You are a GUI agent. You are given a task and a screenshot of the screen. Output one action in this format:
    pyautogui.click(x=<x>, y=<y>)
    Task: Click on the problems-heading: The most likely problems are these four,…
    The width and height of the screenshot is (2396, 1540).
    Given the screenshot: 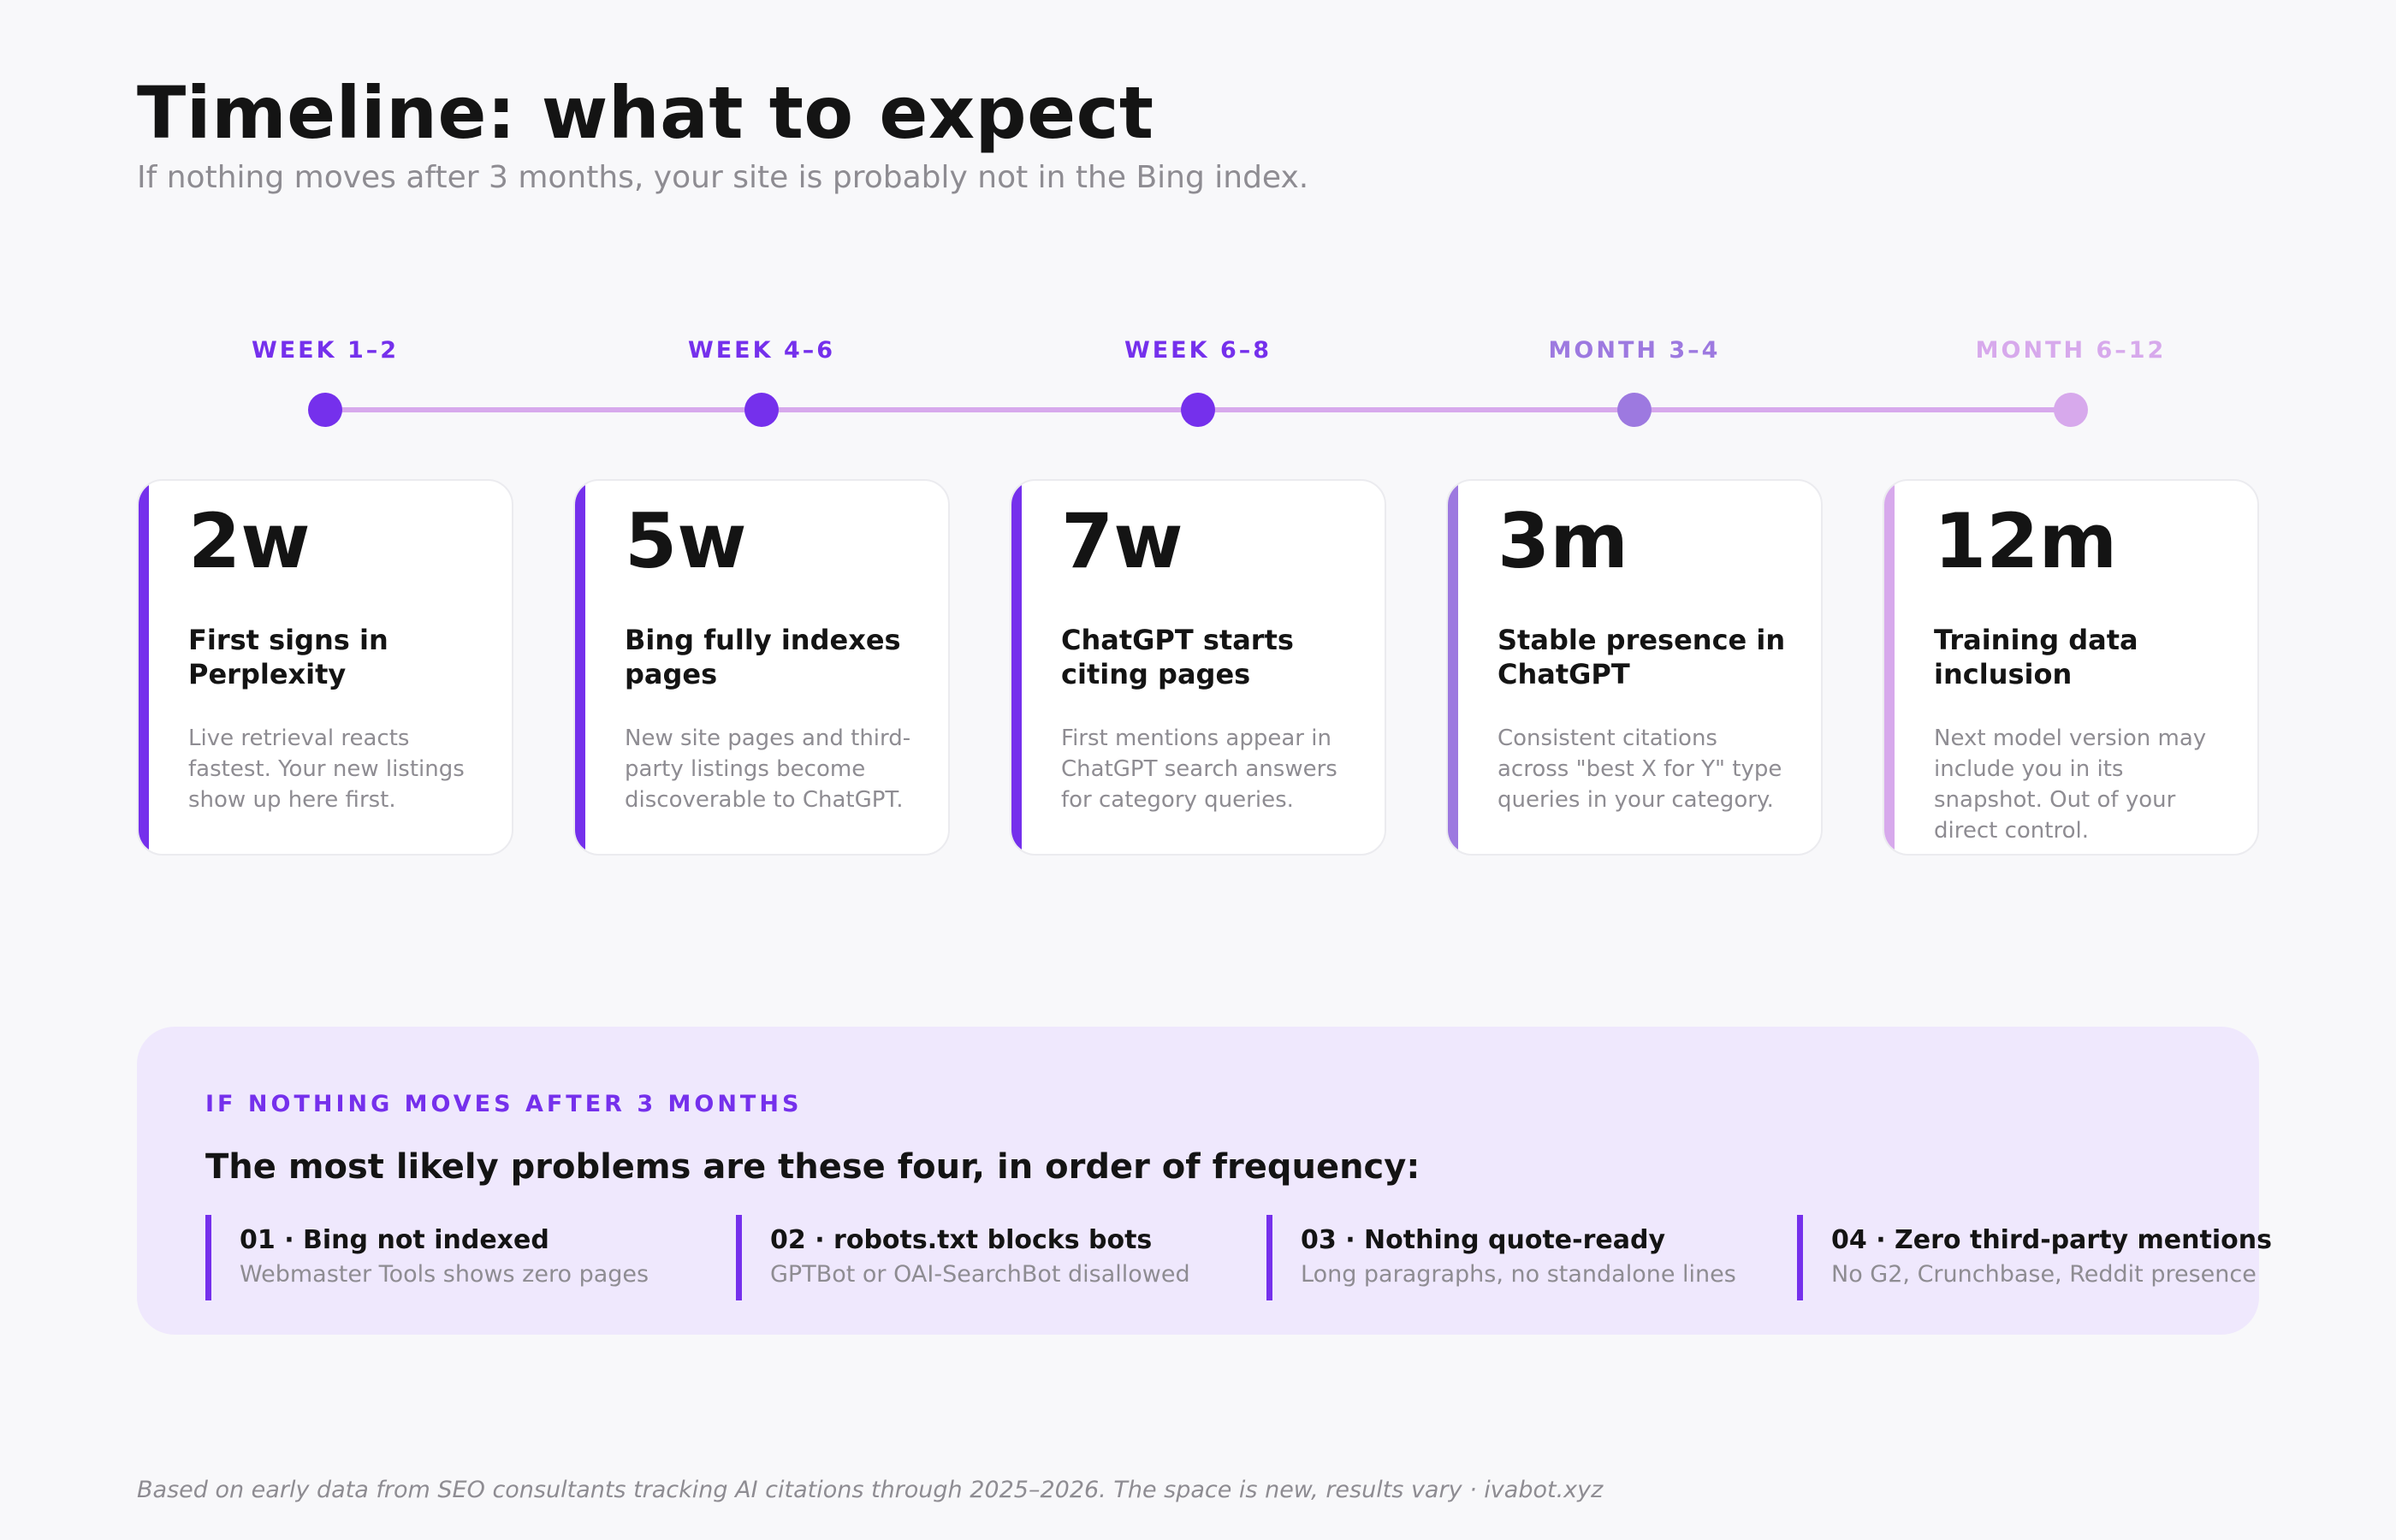 What is the action you would take?
    pyautogui.click(x=812, y=1167)
    